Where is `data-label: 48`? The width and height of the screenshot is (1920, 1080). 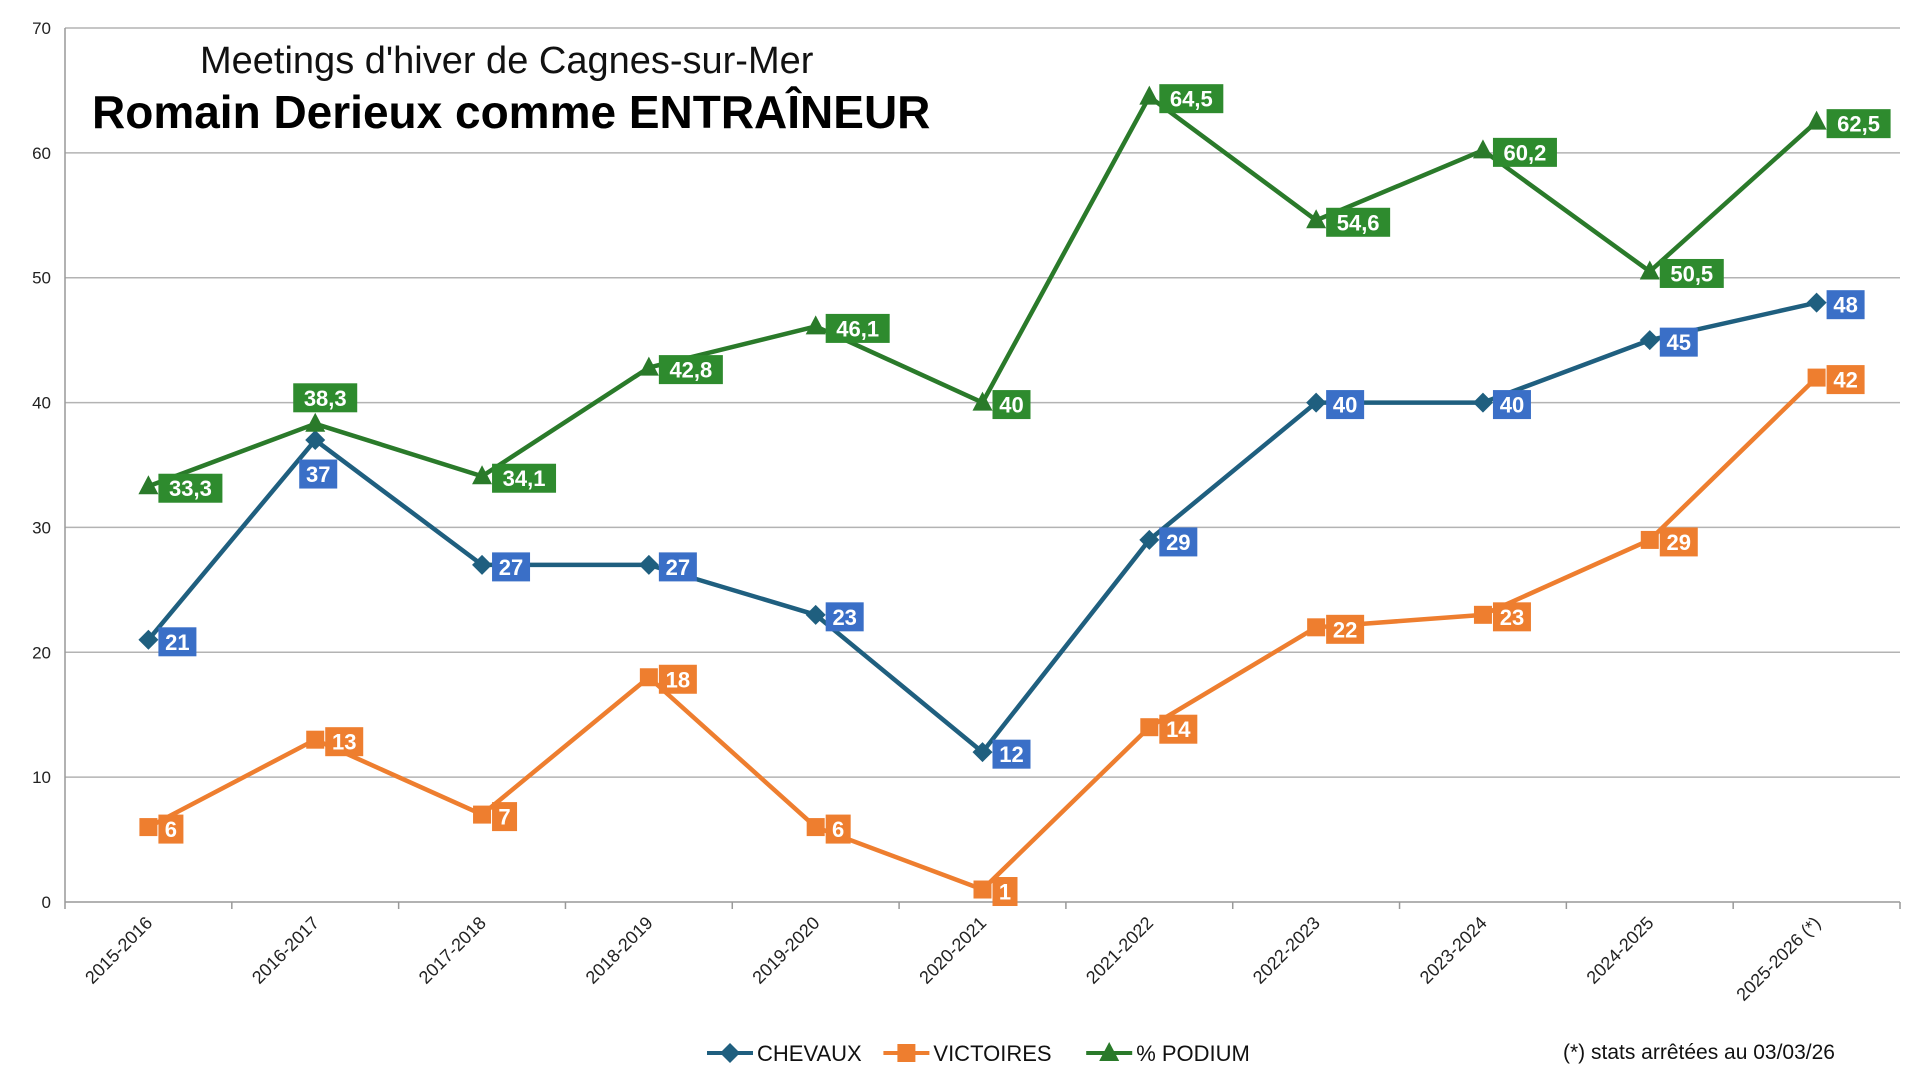
data-label: 48 is located at coordinates (1845, 305).